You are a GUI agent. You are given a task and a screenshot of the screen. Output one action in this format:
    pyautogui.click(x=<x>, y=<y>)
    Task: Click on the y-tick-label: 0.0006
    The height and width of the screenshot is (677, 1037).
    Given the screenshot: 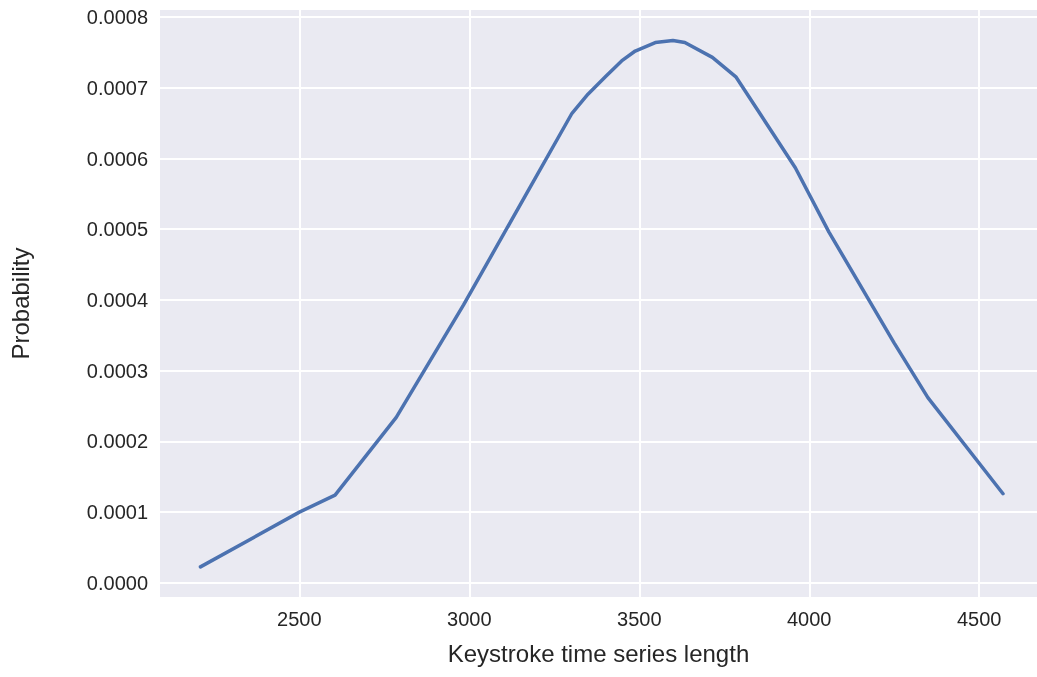 What is the action you would take?
    pyautogui.click(x=117, y=158)
    